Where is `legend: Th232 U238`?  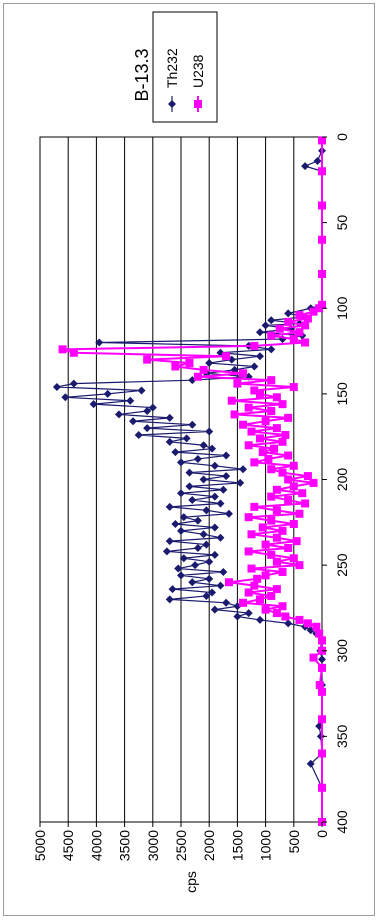 legend: Th232 U238 is located at coordinates (185, 67).